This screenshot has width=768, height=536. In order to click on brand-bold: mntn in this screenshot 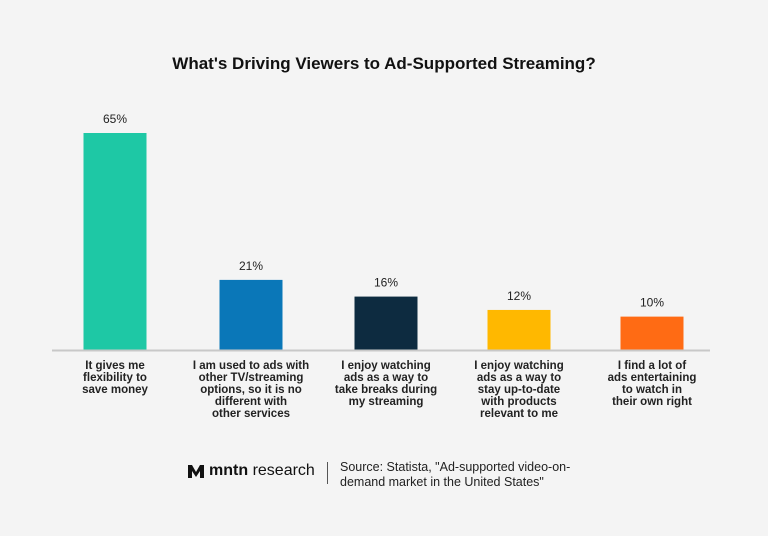, I will do `click(229, 470)`.